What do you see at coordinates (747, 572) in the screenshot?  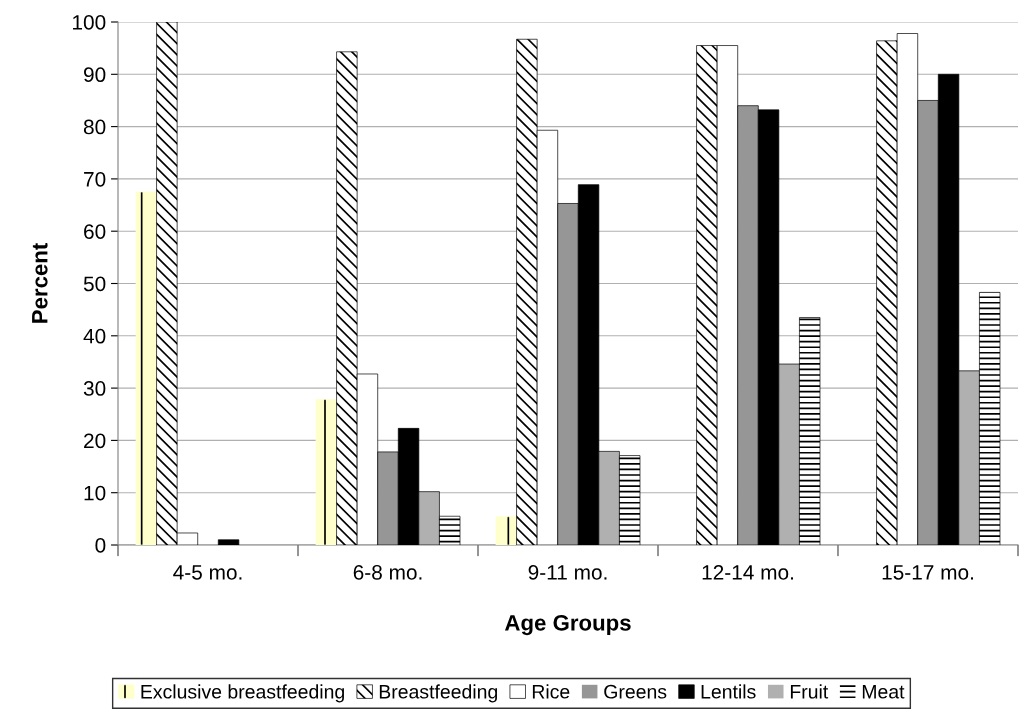 I see `x-tick-label: 12-14 mo.` at bounding box center [747, 572].